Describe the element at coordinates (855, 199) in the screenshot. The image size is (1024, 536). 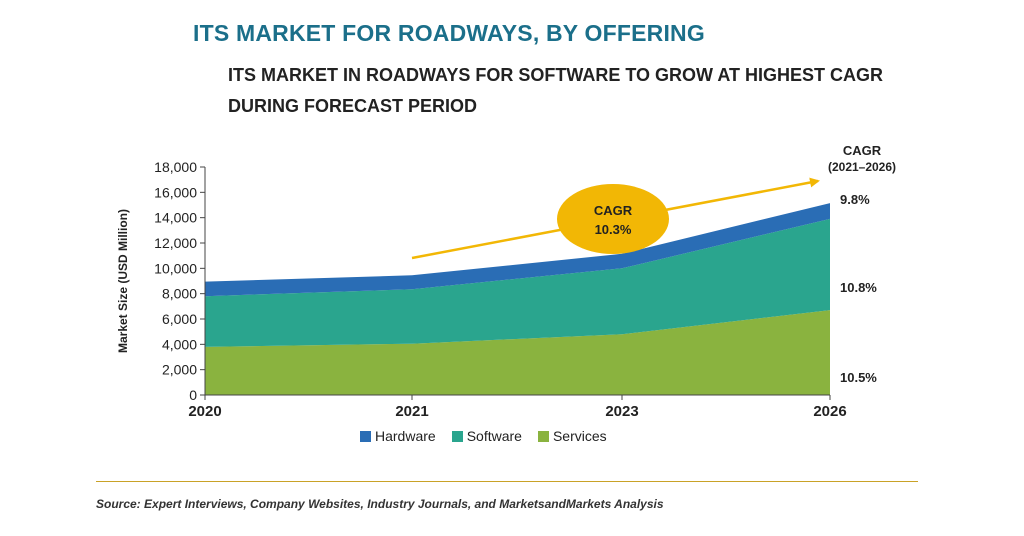
I see `cagr-label-hardware: 9.8%` at that location.